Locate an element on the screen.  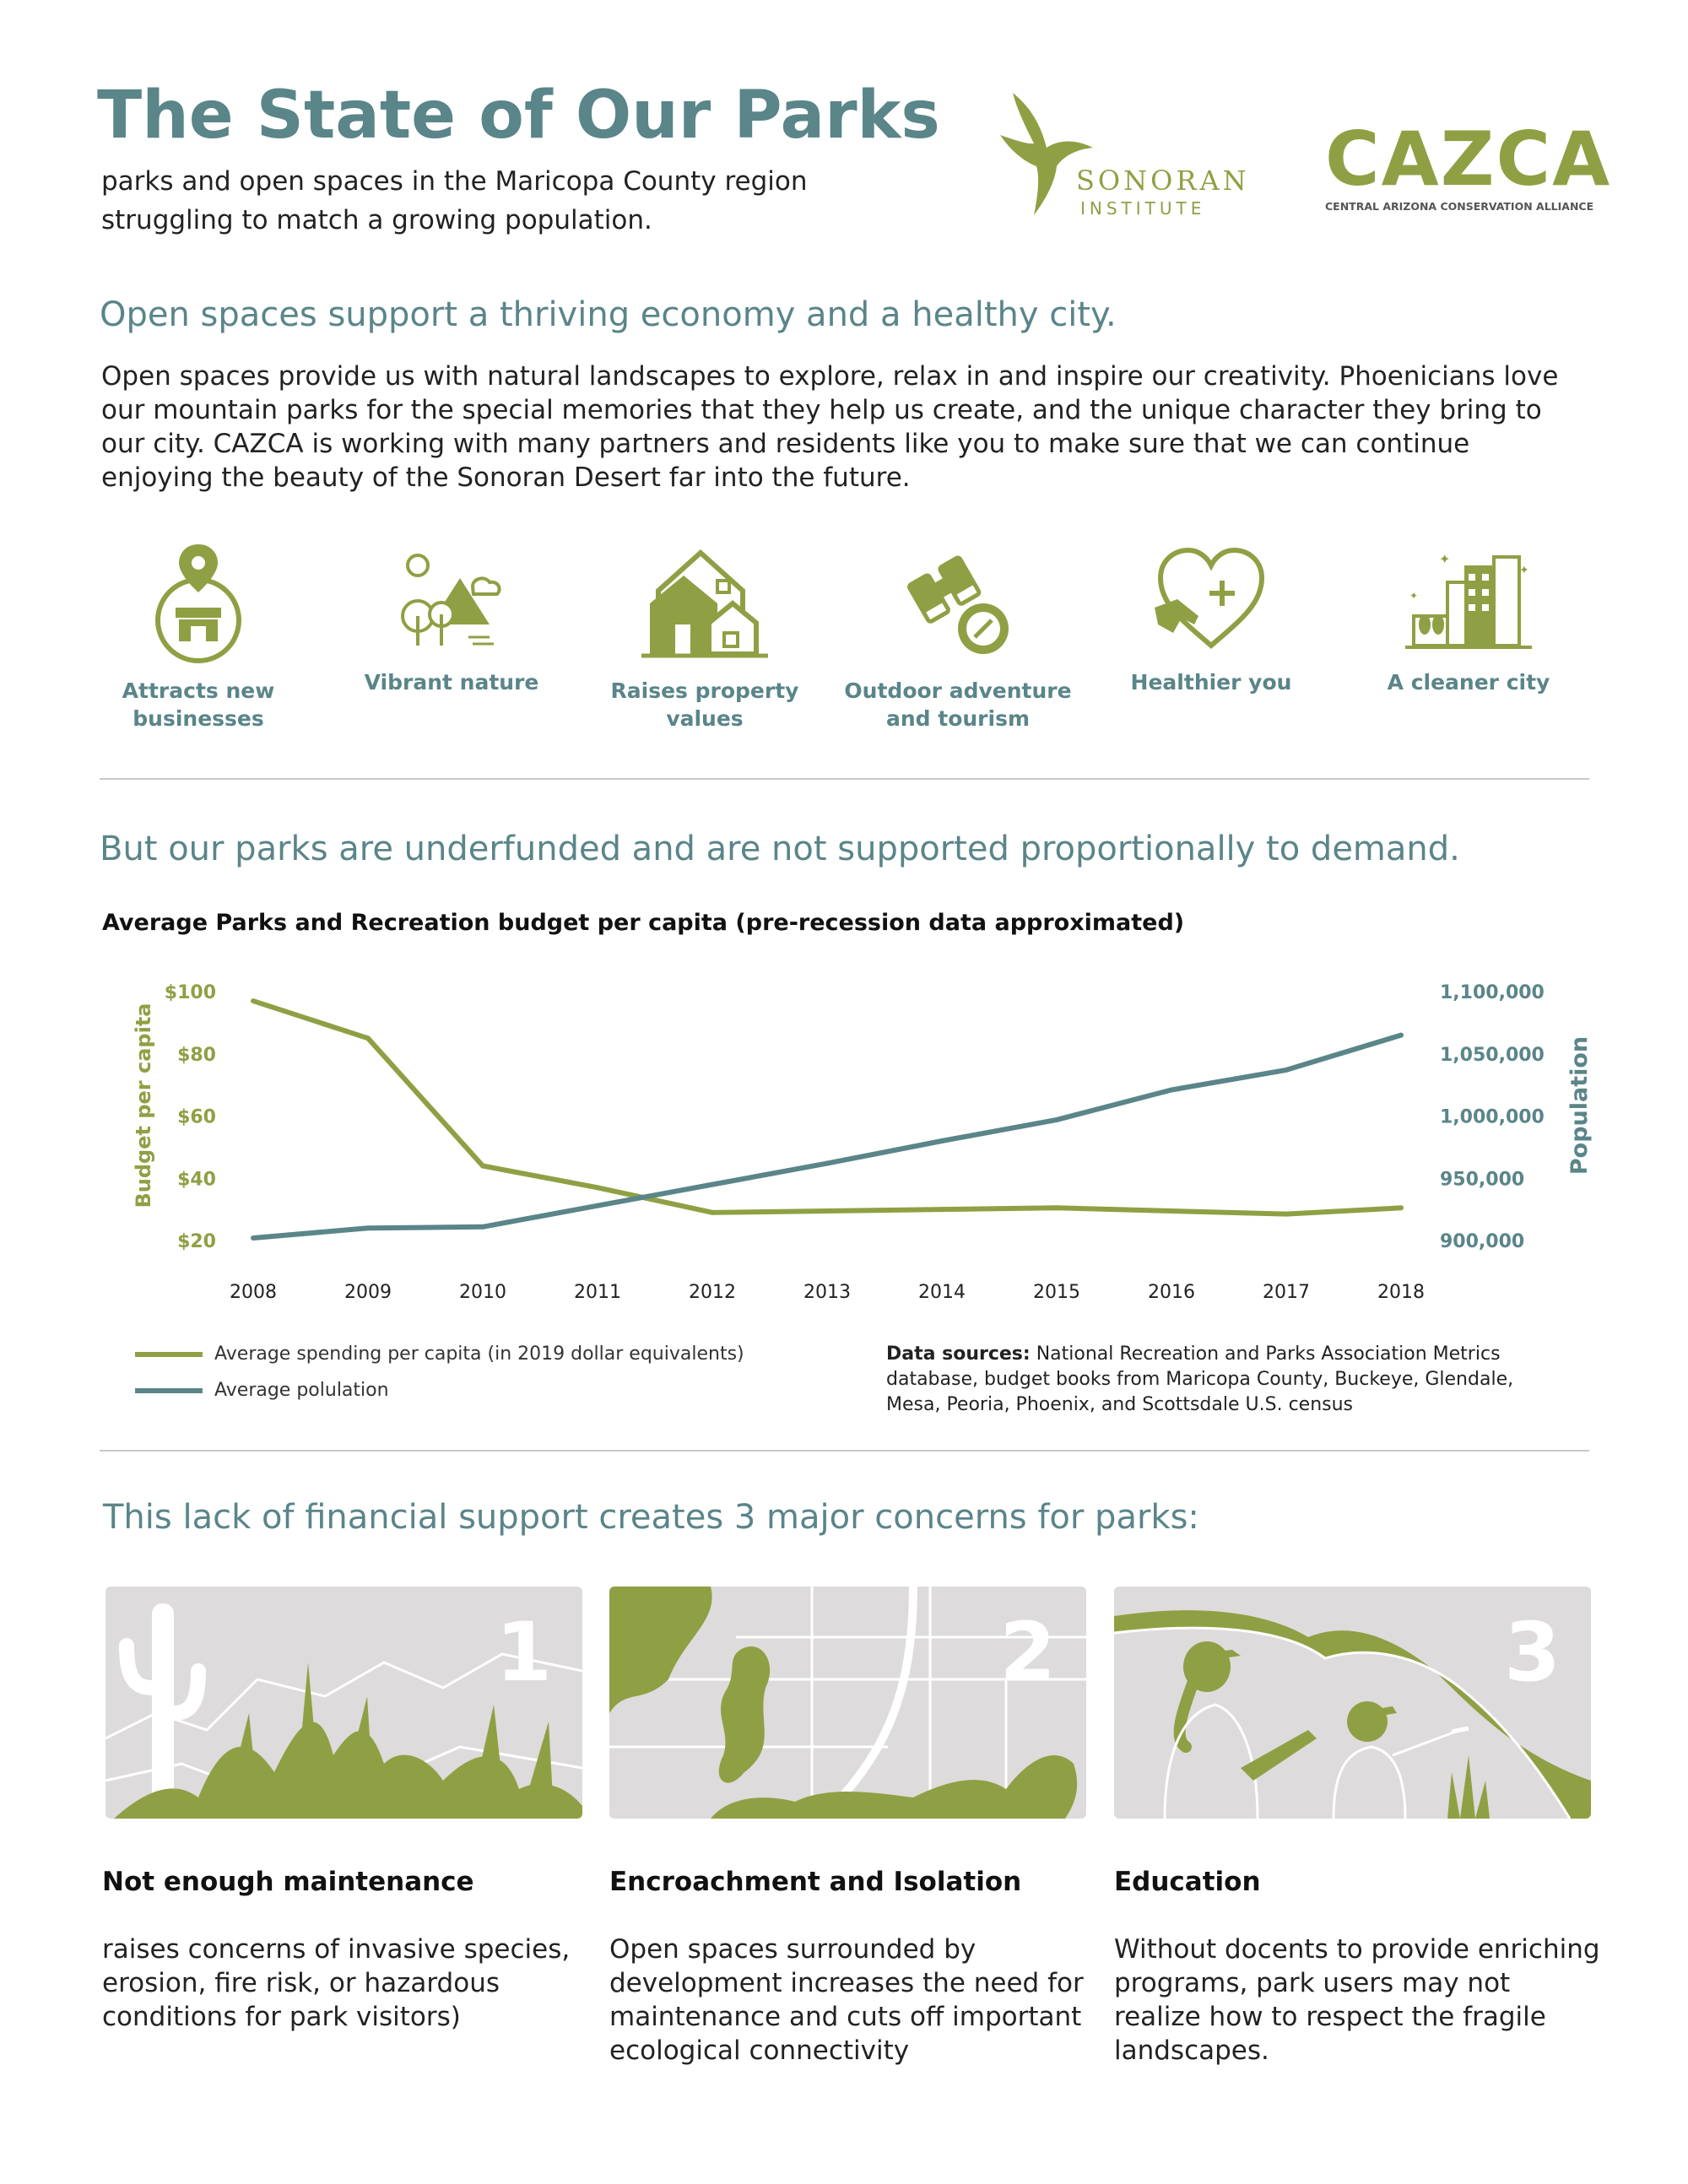
benefit-label: Attracts new businesses is located at coordinates (198, 704).